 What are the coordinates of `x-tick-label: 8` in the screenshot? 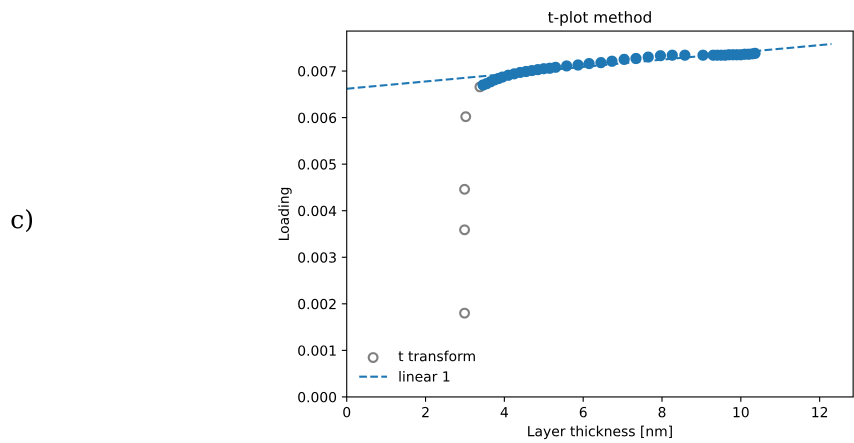 It's located at (662, 412).